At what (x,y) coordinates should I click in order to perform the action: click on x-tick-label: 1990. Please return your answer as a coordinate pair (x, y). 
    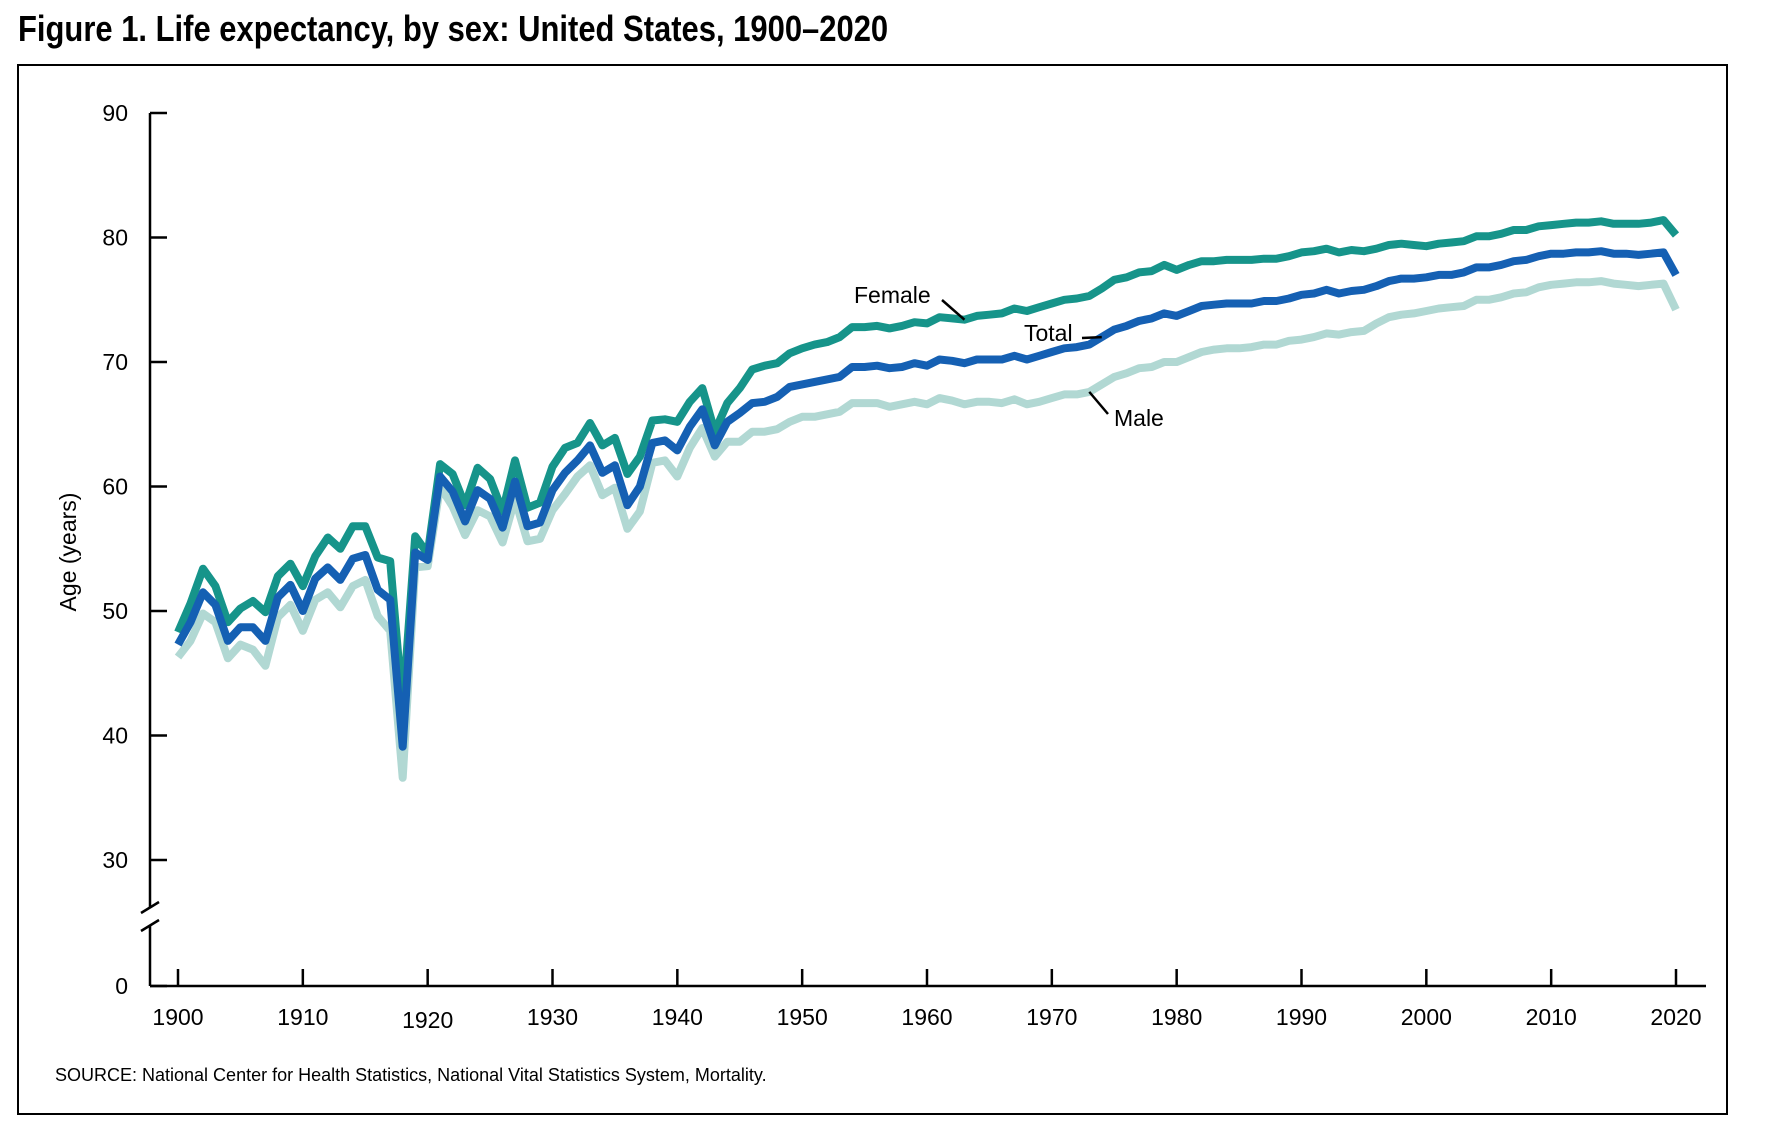
    Looking at the image, I should click on (1301, 1017).